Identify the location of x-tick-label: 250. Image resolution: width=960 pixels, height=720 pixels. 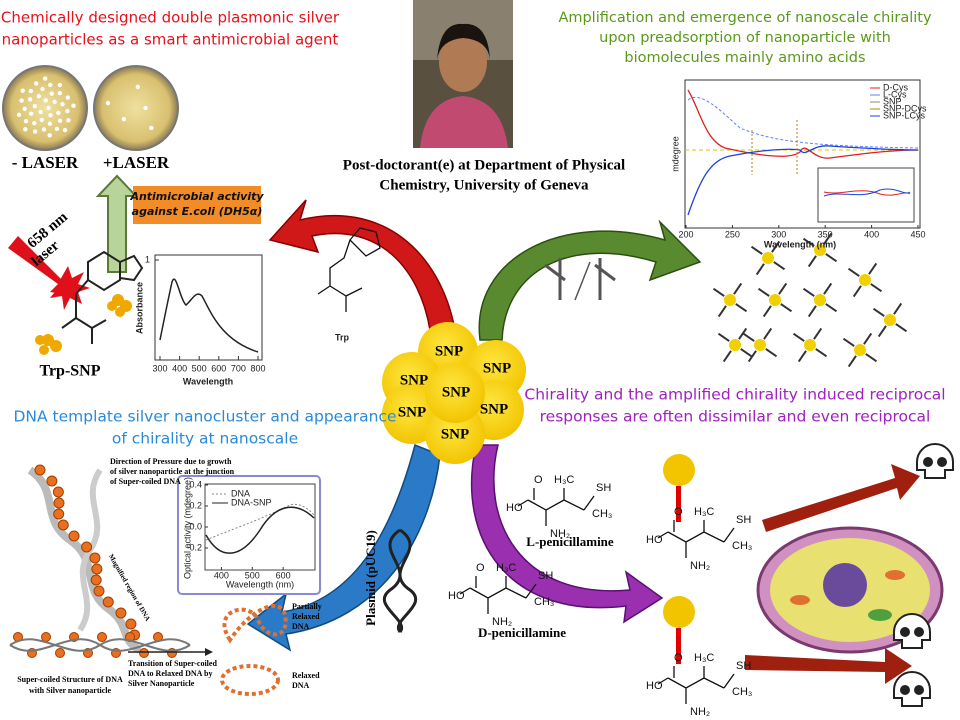
(732, 234).